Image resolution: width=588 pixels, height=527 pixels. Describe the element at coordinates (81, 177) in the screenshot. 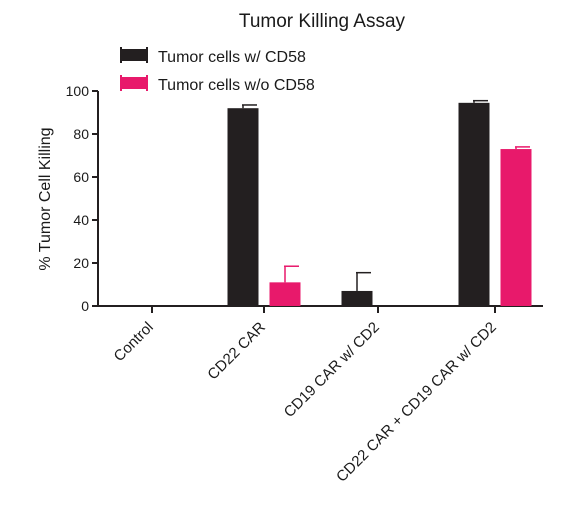

I see `y-tick-label: 60` at that location.